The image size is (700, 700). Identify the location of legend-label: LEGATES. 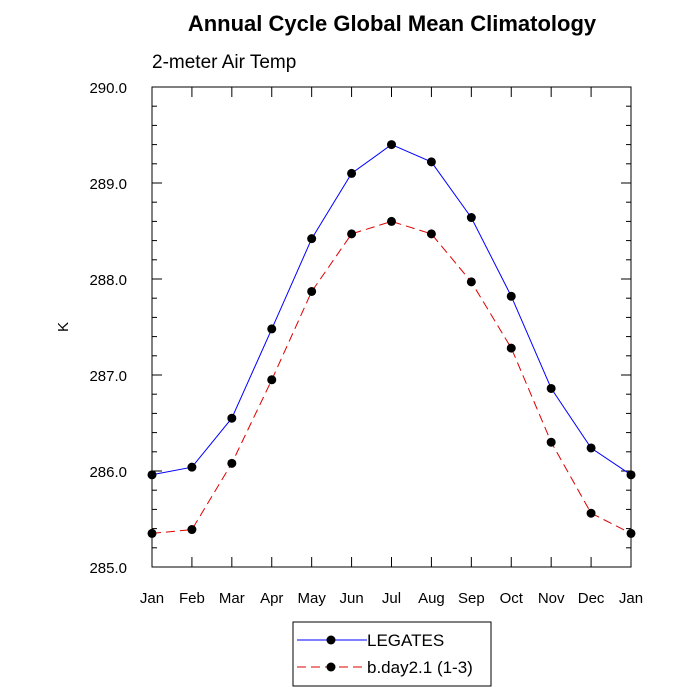
(405, 640).